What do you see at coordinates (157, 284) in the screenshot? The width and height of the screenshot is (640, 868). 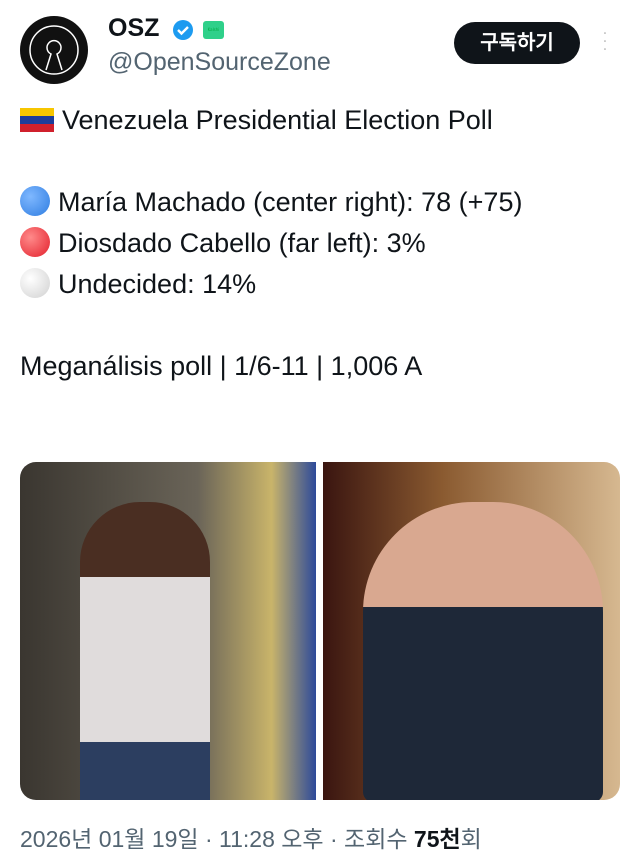 I see `poll-line-undecided: Undecided: 14%` at bounding box center [157, 284].